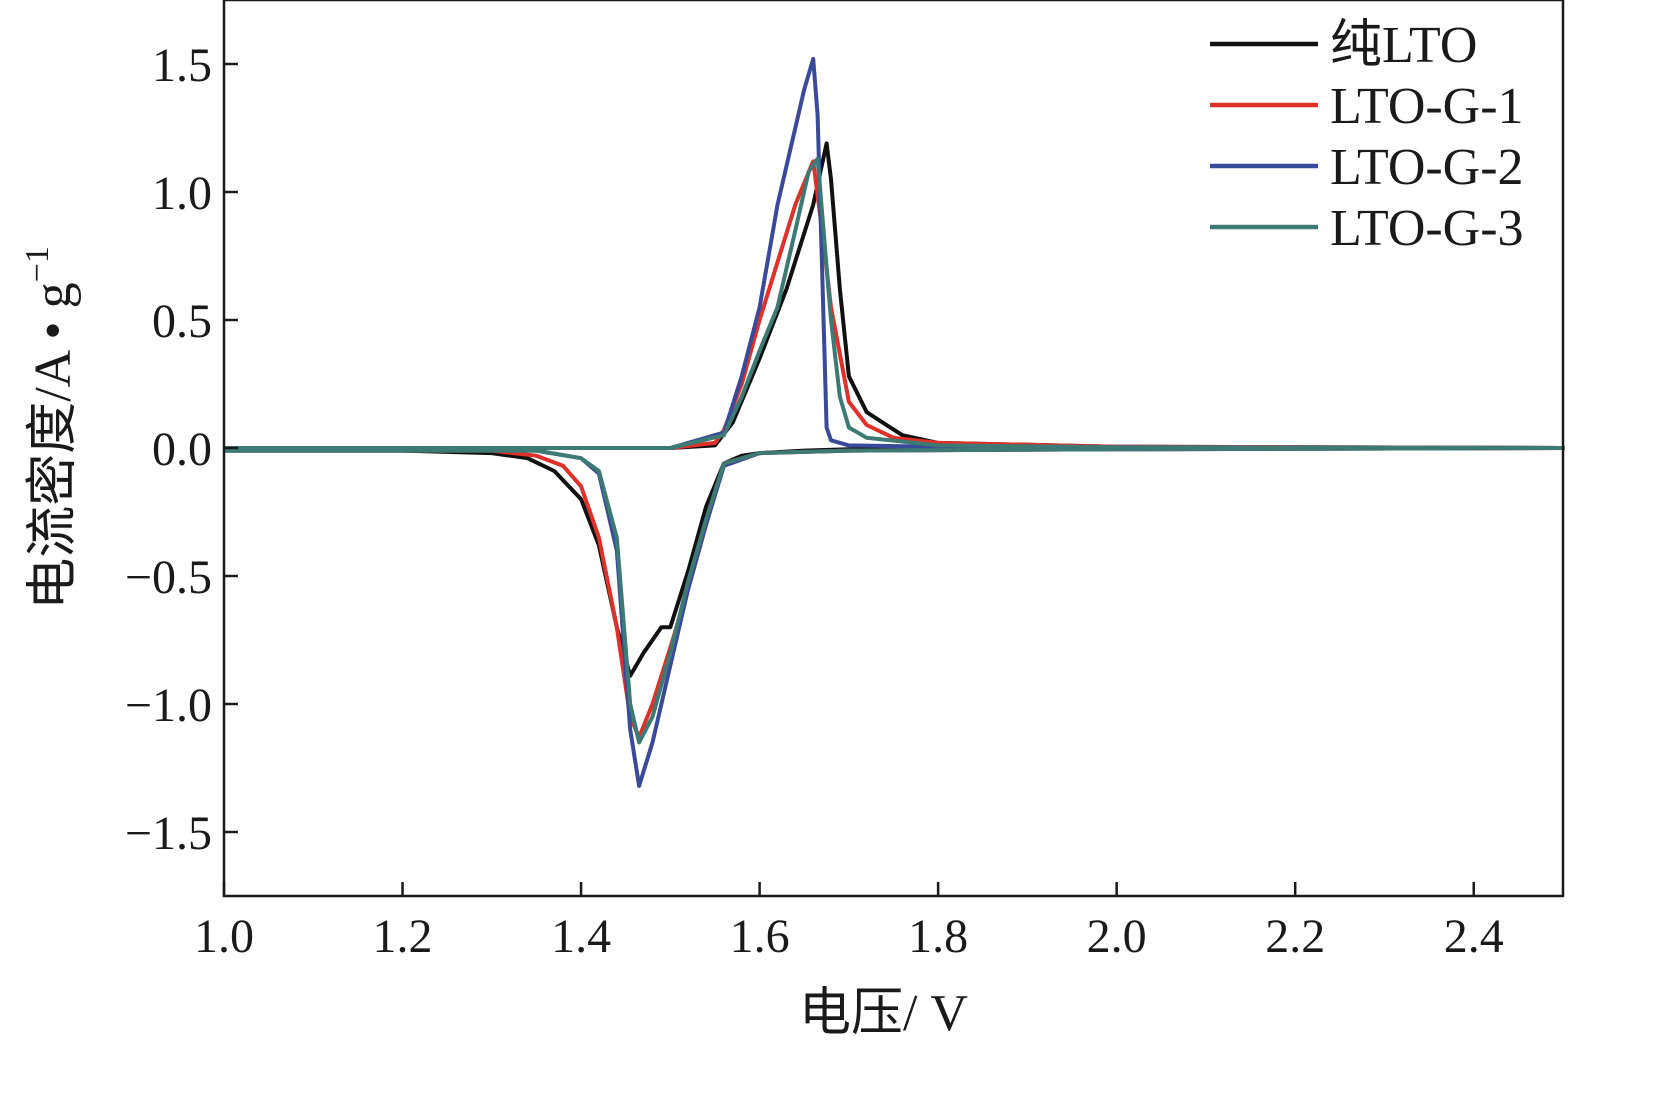 Image resolution: width=1655 pixels, height=1102 pixels. Describe the element at coordinates (883, 1013) in the screenshot. I see `x-axis-label: 电压/ V` at that location.